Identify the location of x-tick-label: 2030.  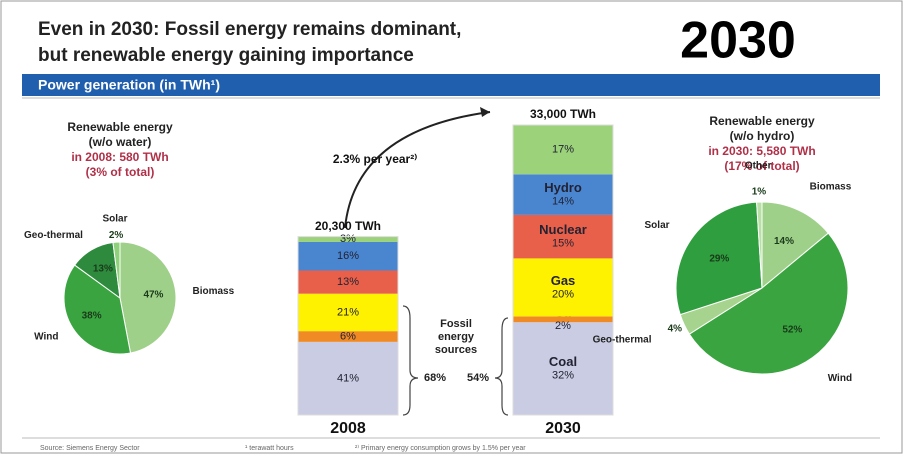
(563, 428).